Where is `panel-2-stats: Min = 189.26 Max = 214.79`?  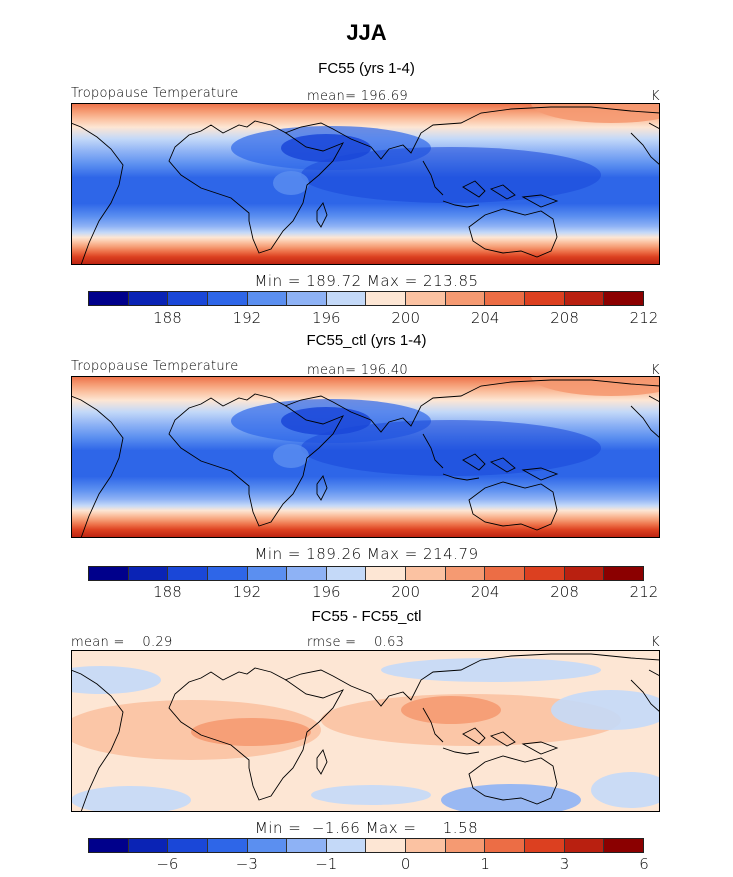
panel-2-stats: Min = 189.26 Max = 214.79 is located at coordinates (366, 554).